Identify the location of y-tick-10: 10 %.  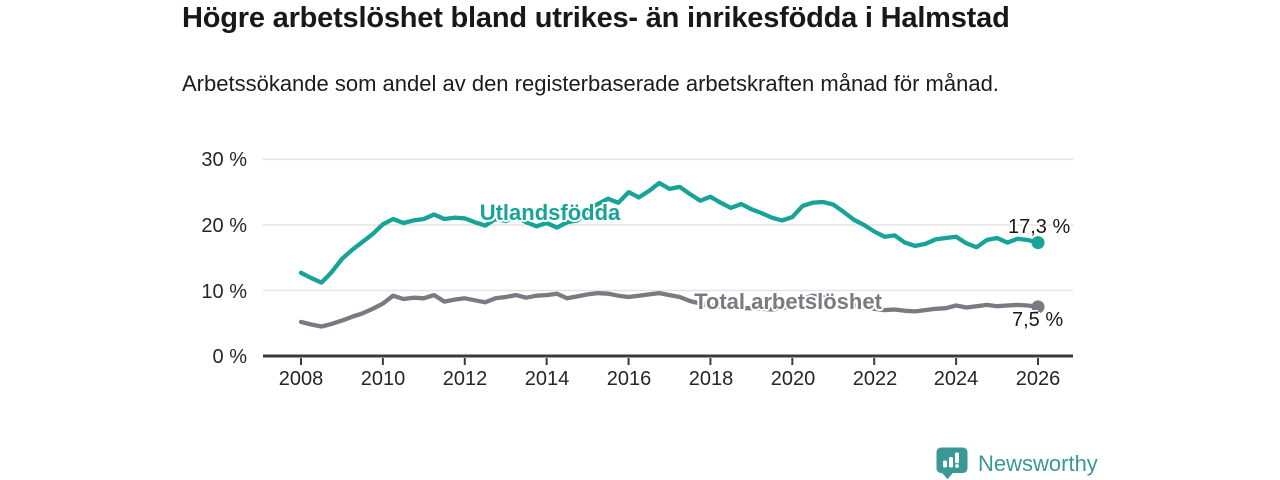
(224, 292).